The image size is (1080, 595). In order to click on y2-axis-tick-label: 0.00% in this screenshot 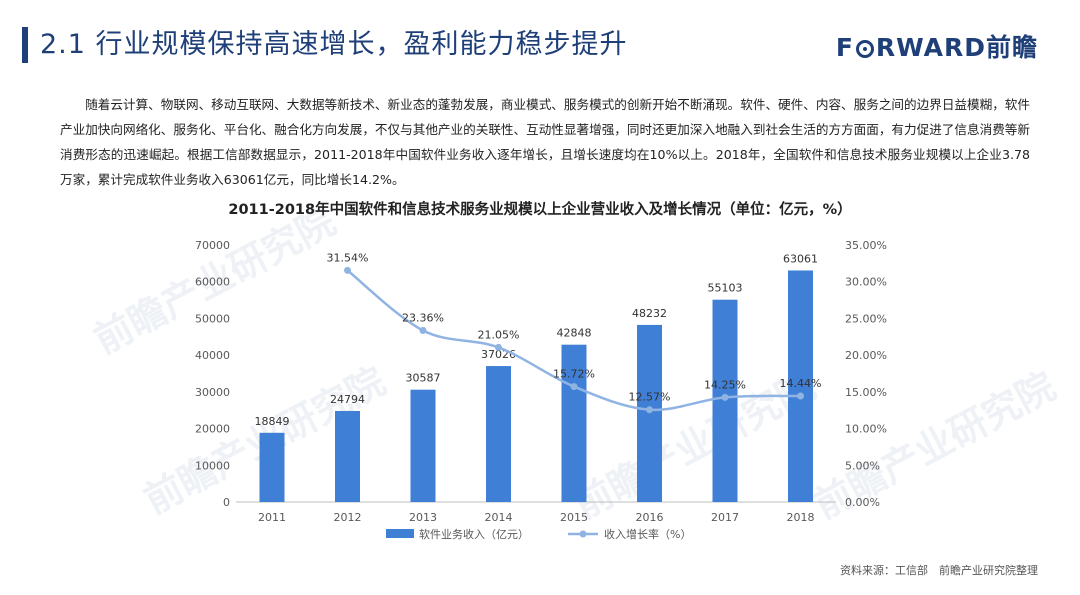, I will do `click(862, 502)`.